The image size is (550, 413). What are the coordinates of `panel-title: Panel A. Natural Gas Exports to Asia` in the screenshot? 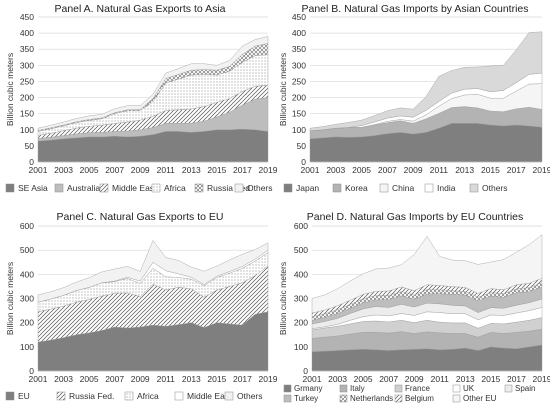 It's located at (139, 9).